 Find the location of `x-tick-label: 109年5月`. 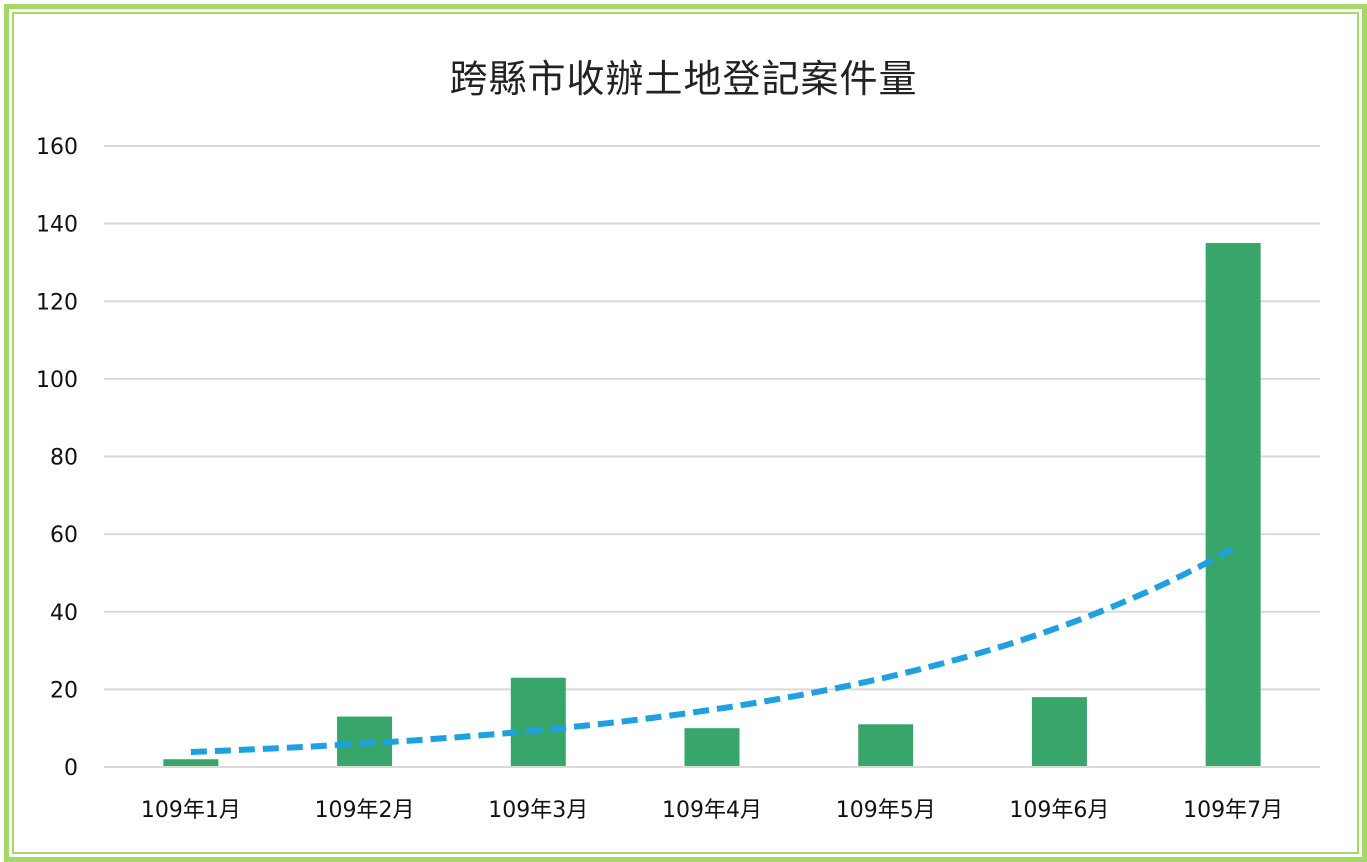

x-tick-label: 109年5月 is located at coordinates (886, 810).